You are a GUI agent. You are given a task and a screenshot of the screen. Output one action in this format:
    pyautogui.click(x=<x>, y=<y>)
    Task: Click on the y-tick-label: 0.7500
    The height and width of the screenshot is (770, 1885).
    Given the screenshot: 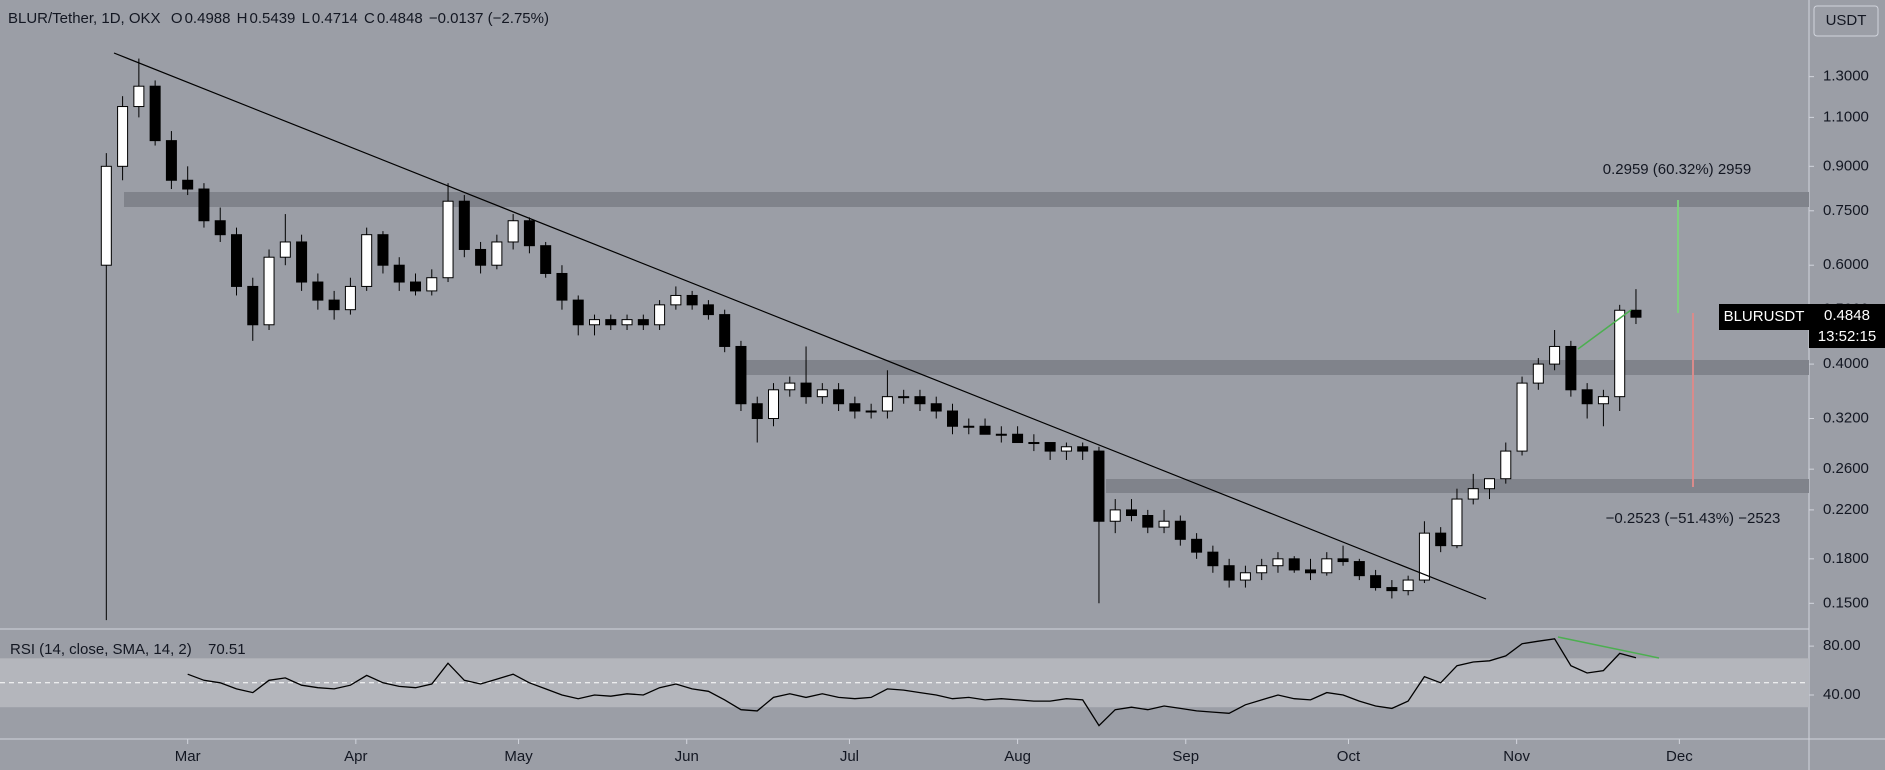 What is the action you would take?
    pyautogui.click(x=1846, y=210)
    